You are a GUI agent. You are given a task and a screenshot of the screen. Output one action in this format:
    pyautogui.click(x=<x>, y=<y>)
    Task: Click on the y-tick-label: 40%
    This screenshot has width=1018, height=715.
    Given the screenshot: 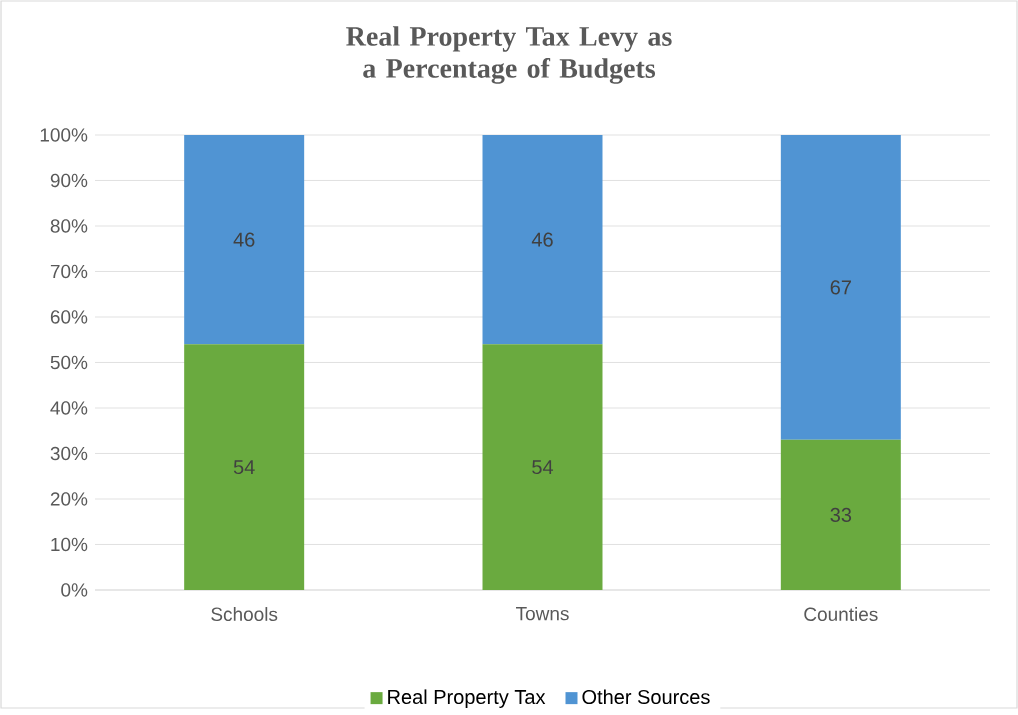 What is the action you would take?
    pyautogui.click(x=69, y=408)
    